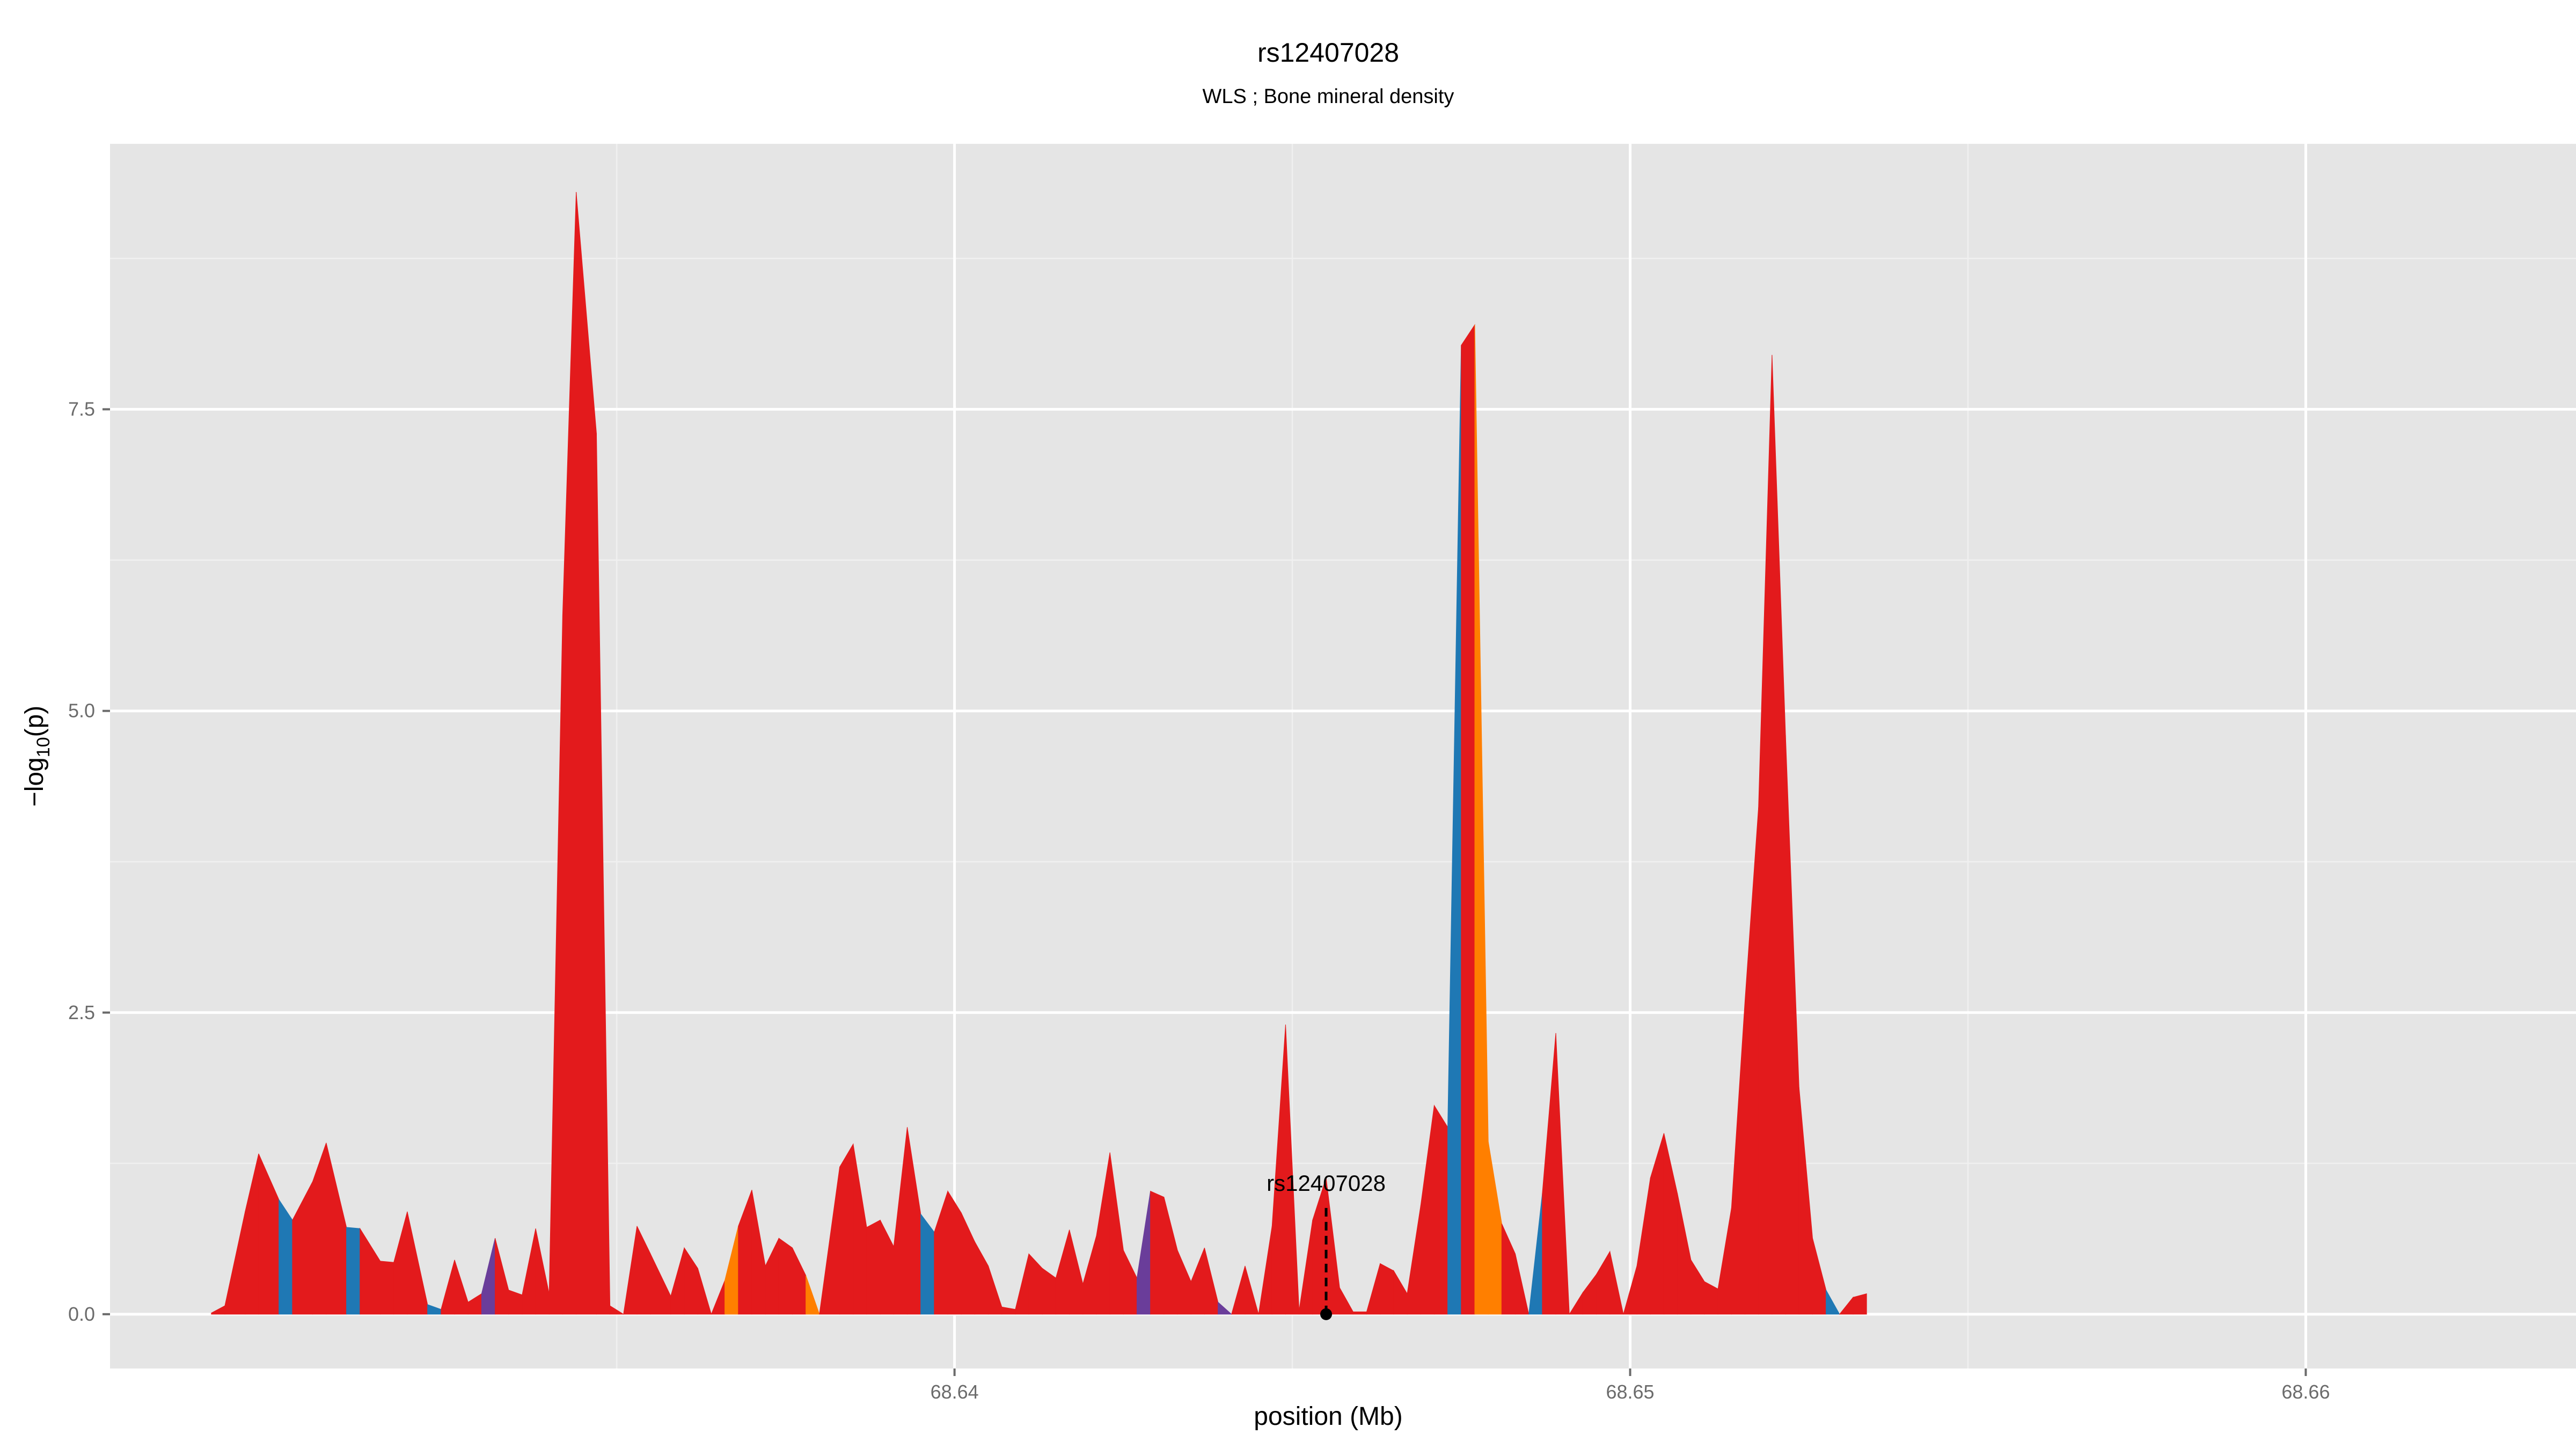 This screenshot has height=1449, width=2576. What do you see at coordinates (89, 861) in the screenshot?
I see `y-axis-ticks: 0.0 2.5 5.0 7.5` at bounding box center [89, 861].